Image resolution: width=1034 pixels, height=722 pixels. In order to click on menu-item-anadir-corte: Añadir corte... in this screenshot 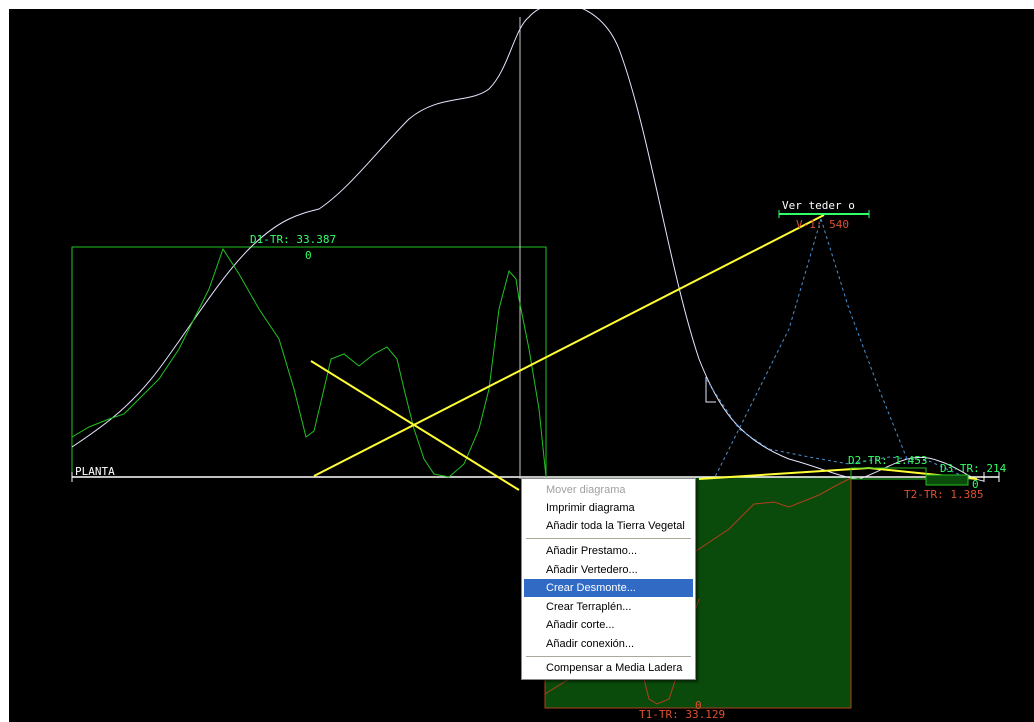, I will do `click(580, 625)`.